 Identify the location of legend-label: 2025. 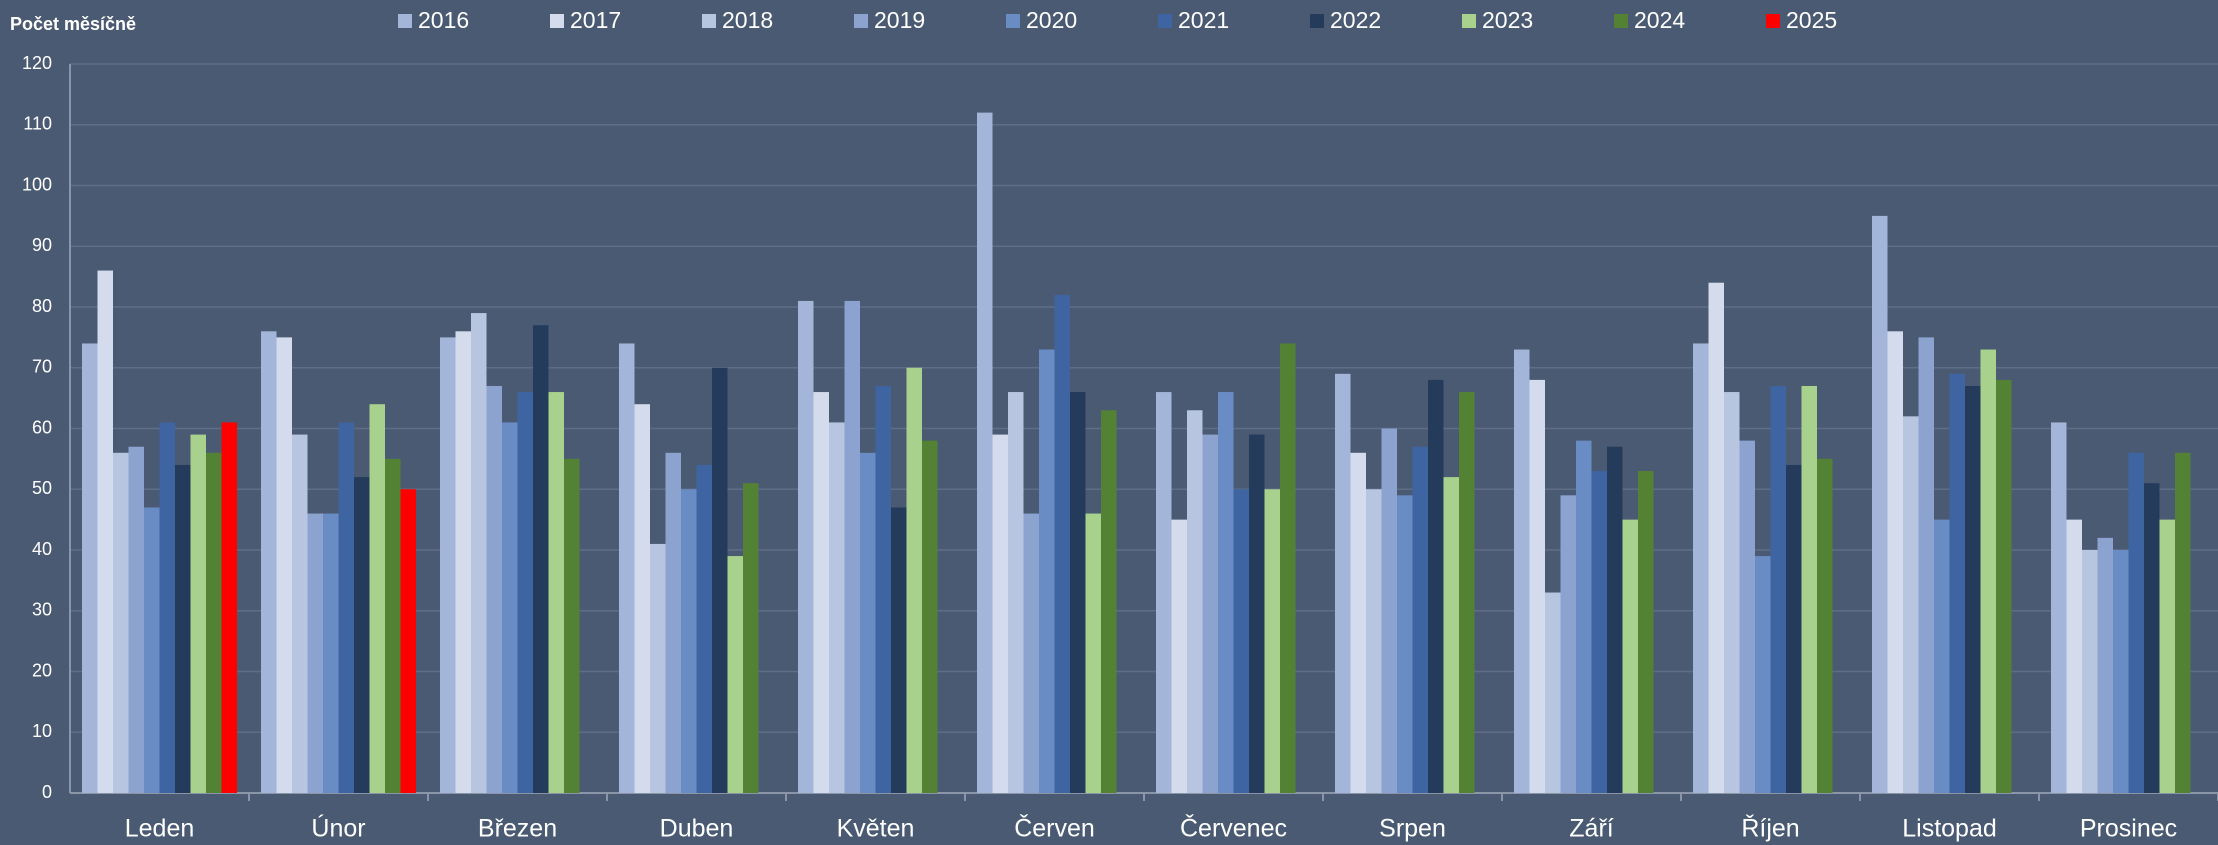
(1811, 20).